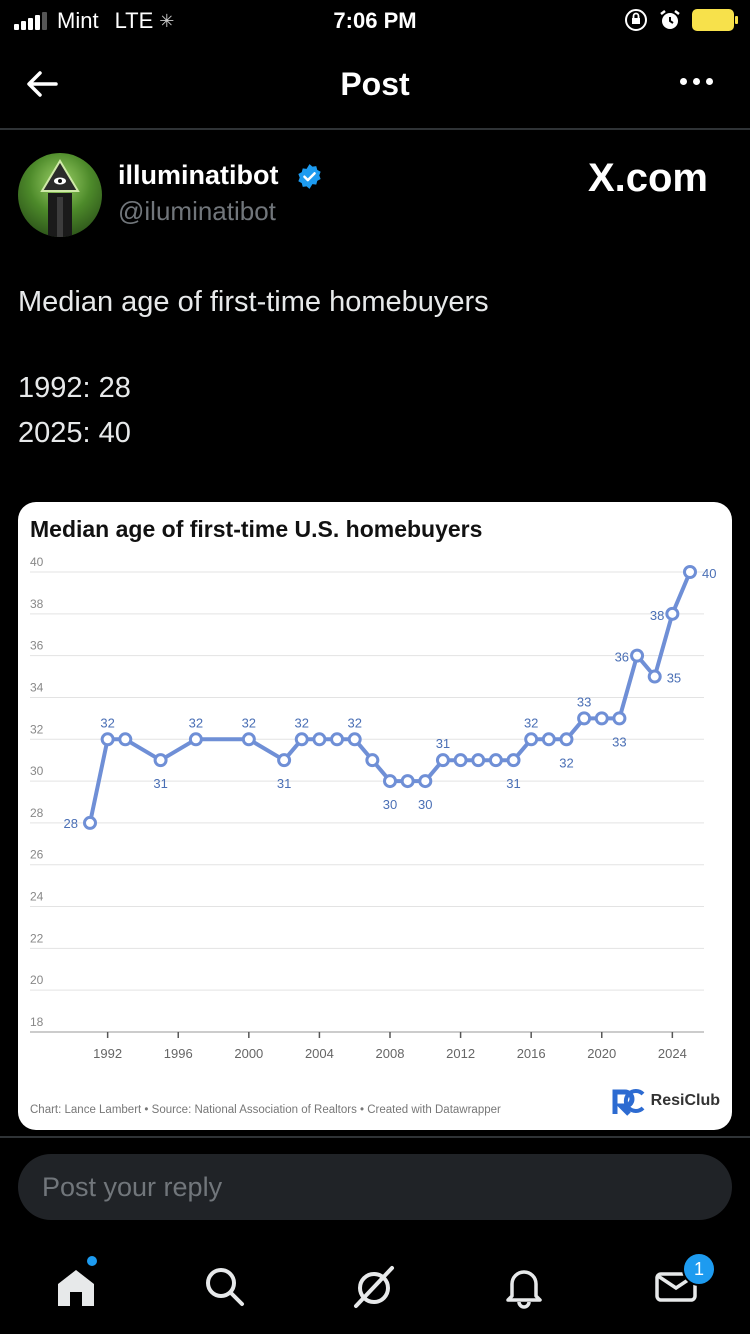  Describe the element at coordinates (74, 388) in the screenshot. I see `tweet-text-line: 1992: 28` at that location.